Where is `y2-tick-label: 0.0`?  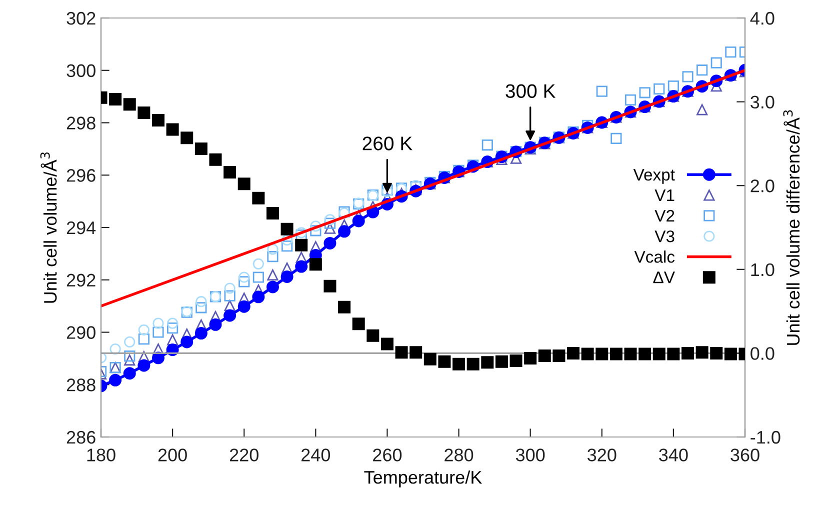
y2-tick-label: 0.0 is located at coordinates (762, 353).